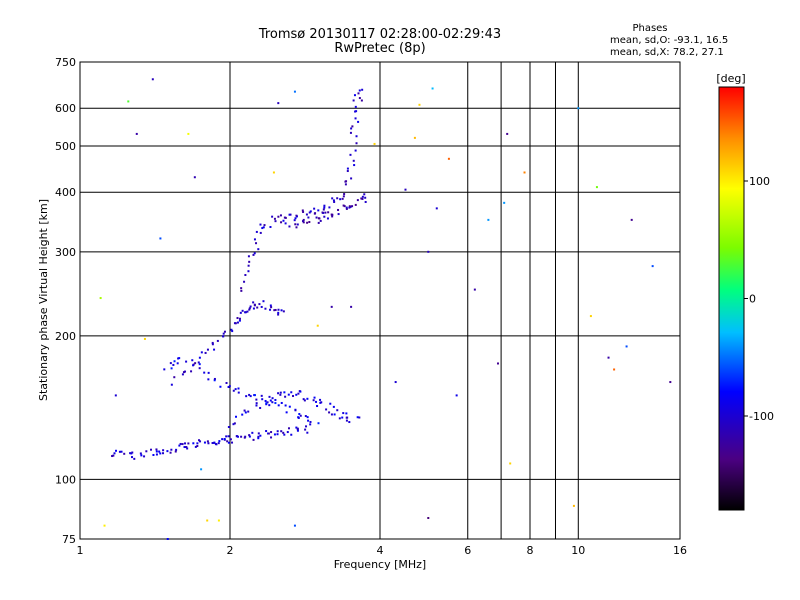  Describe the element at coordinates (43, 300) in the screenshot. I see `y-axis-label: Stationary phase Virtual Height [km]` at that location.